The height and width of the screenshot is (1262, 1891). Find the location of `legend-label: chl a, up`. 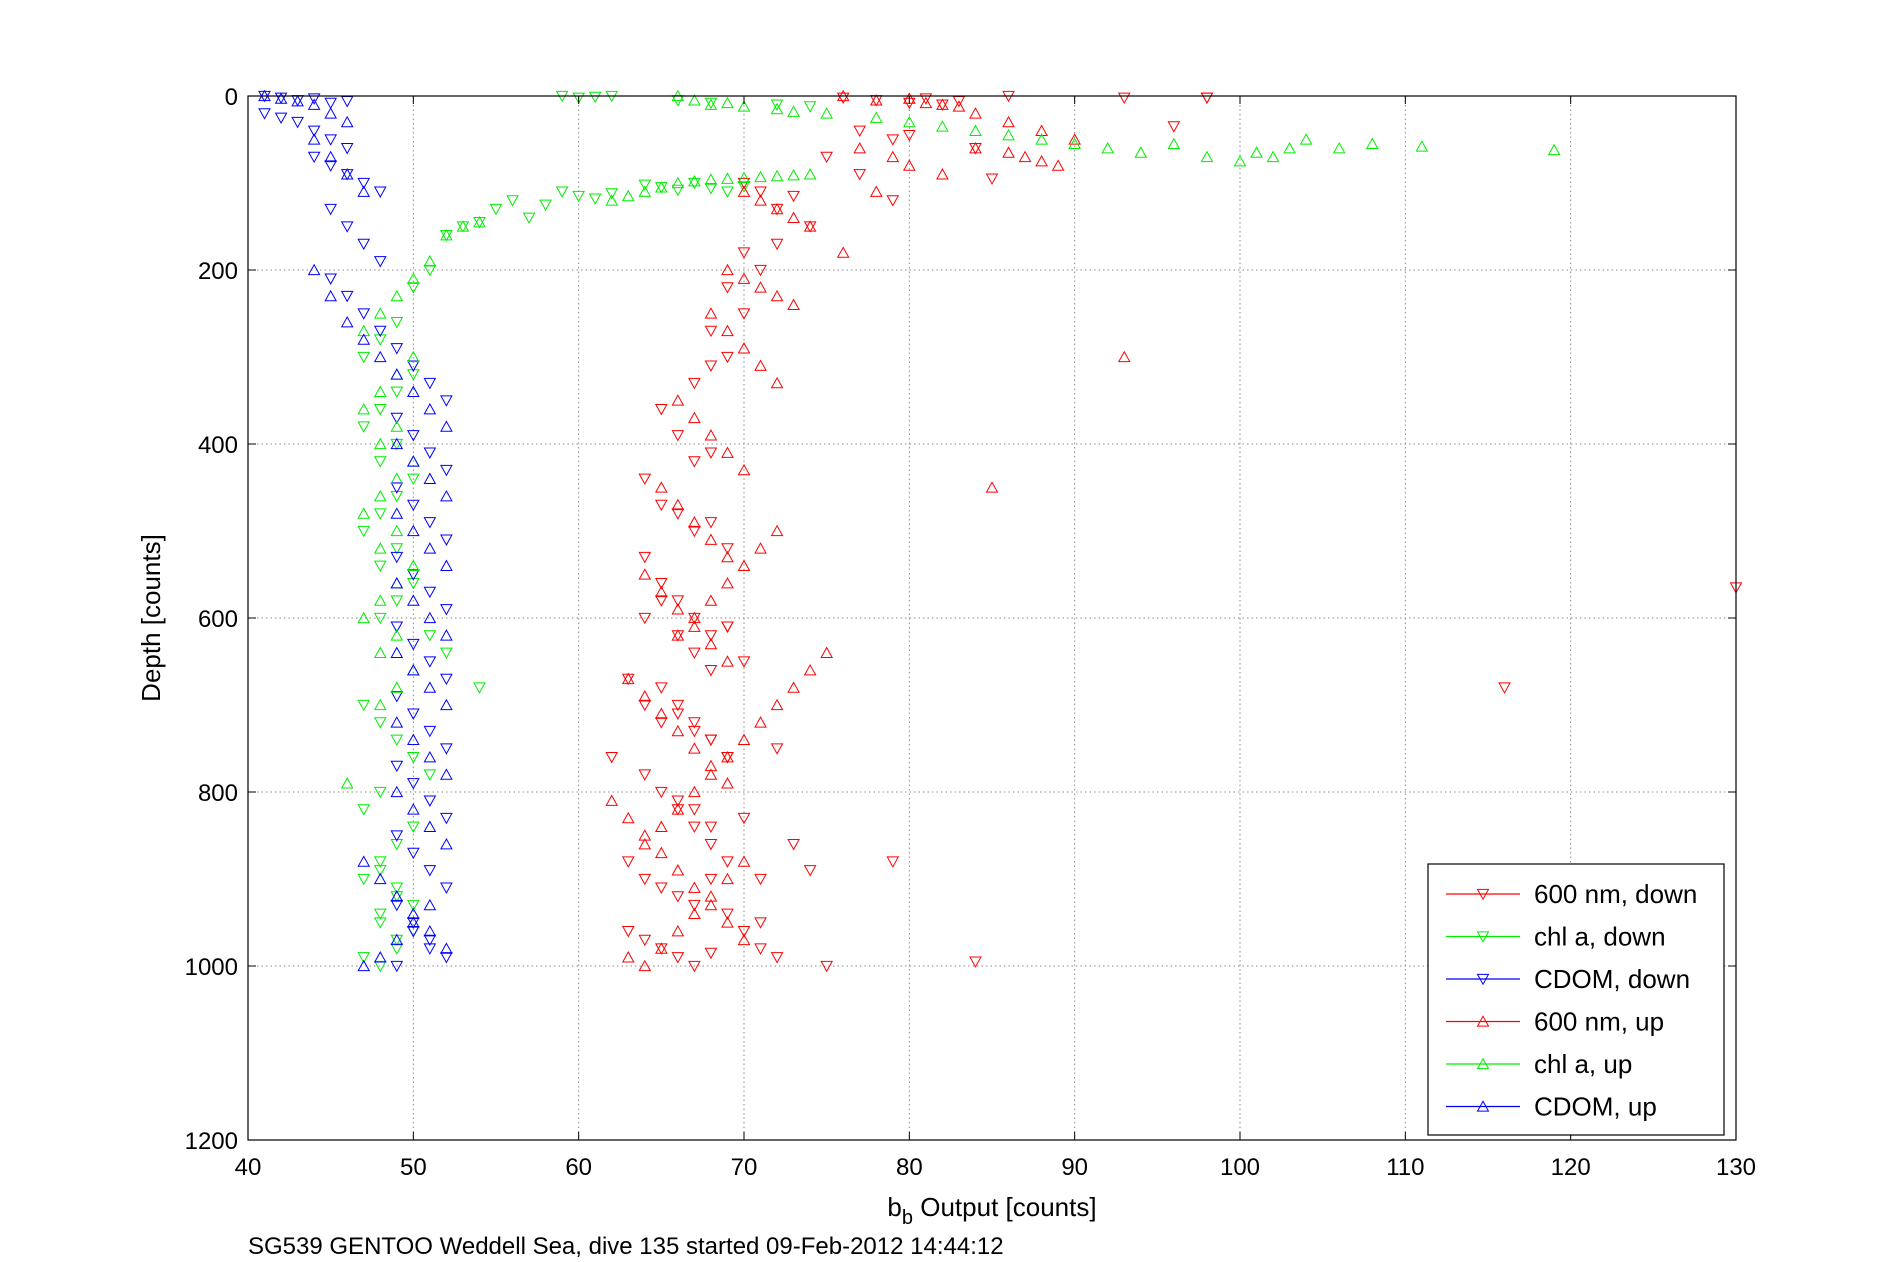

legend-label: chl a, up is located at coordinates (1583, 1064).